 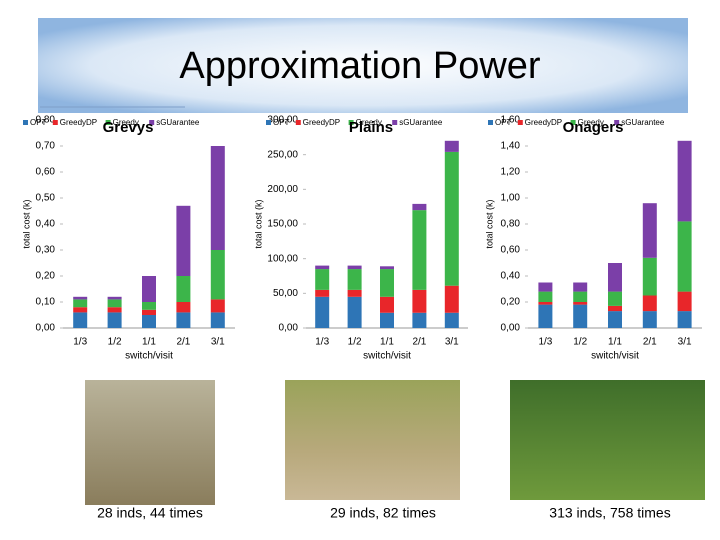 What do you see at coordinates (511, 224) in the screenshot?
I see `y-tick-label: 0,80` at bounding box center [511, 224].